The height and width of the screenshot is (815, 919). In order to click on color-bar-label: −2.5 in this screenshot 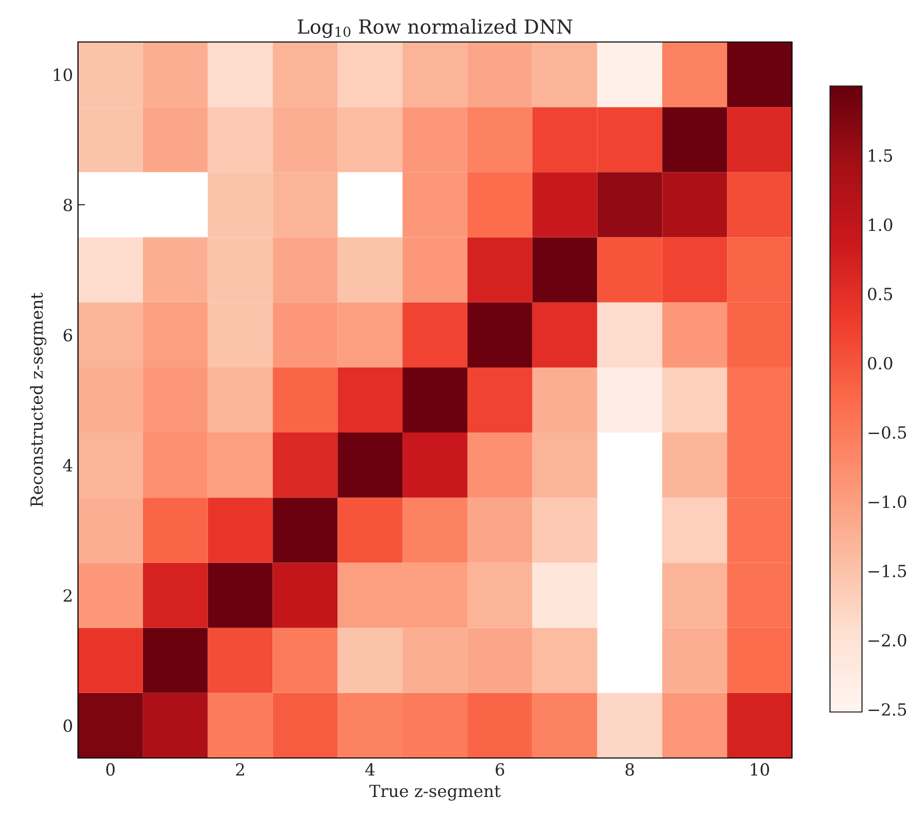, I will do `click(887, 709)`.